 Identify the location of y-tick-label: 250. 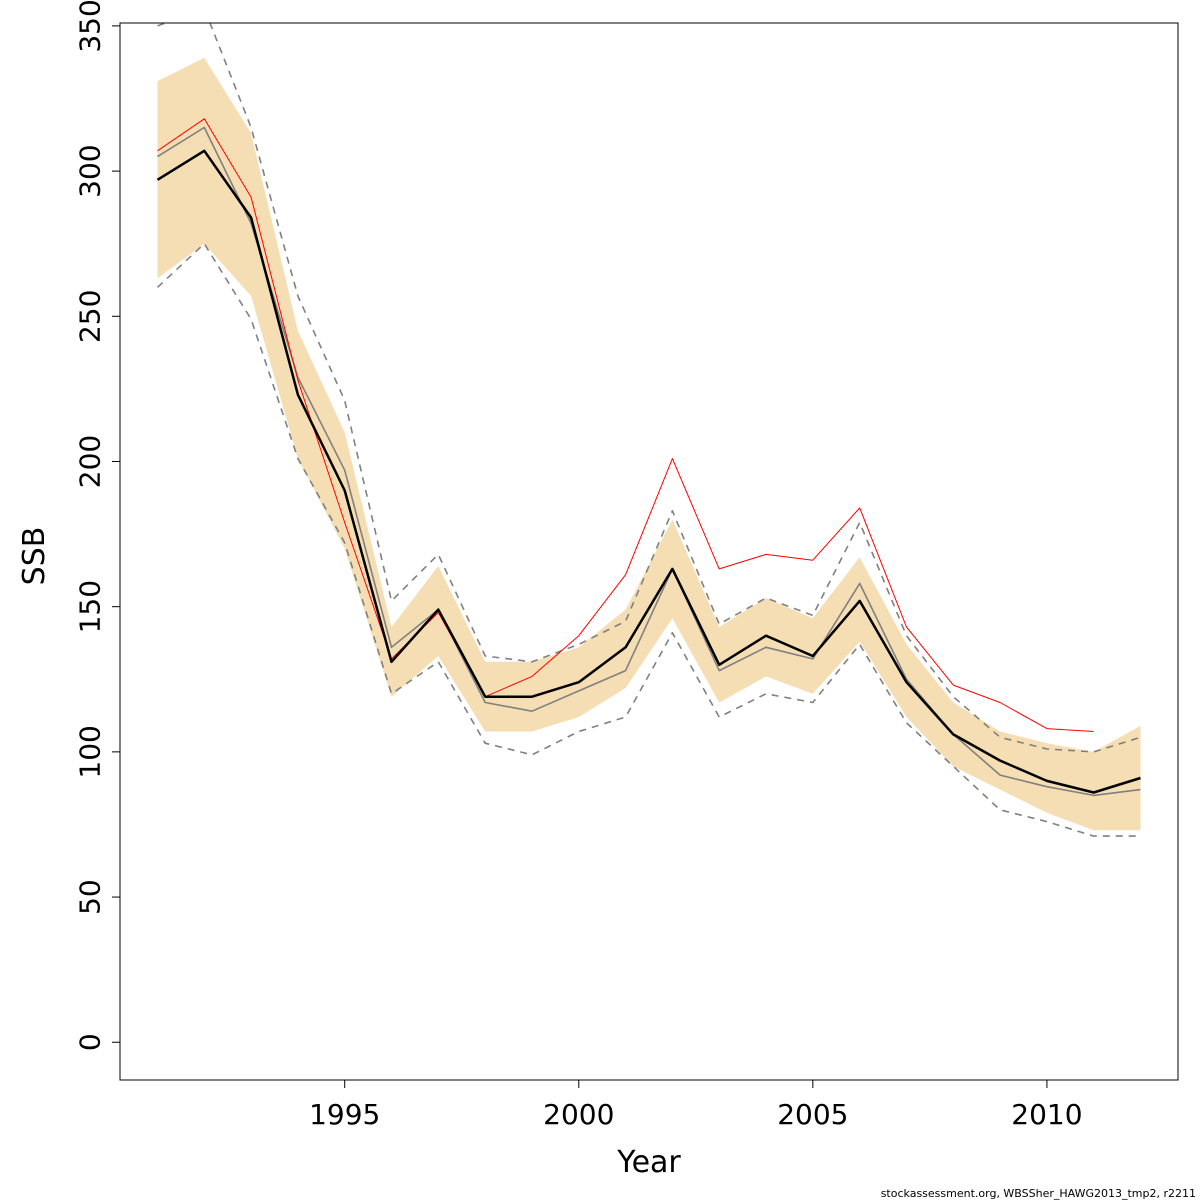
(90, 316).